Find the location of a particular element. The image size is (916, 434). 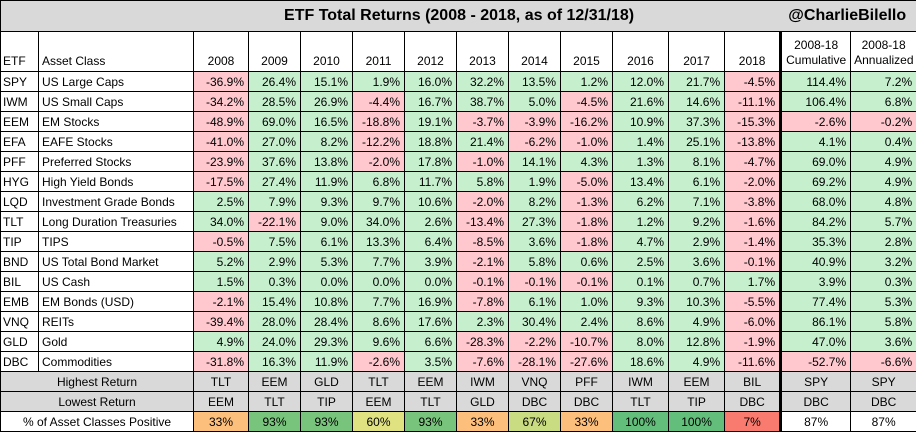

return-cell: 26.4% is located at coordinates (274, 81).